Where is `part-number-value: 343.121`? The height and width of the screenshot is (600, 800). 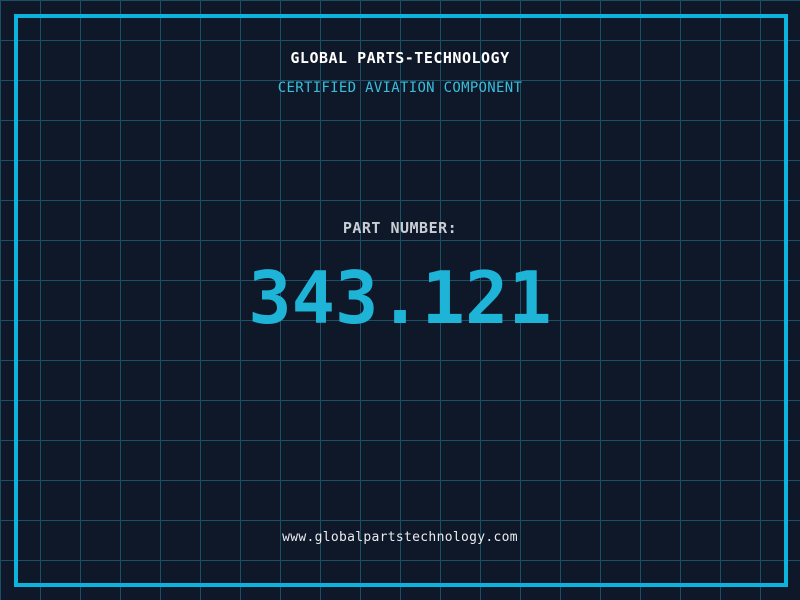
part-number-value: 343.121 is located at coordinates (400, 298).